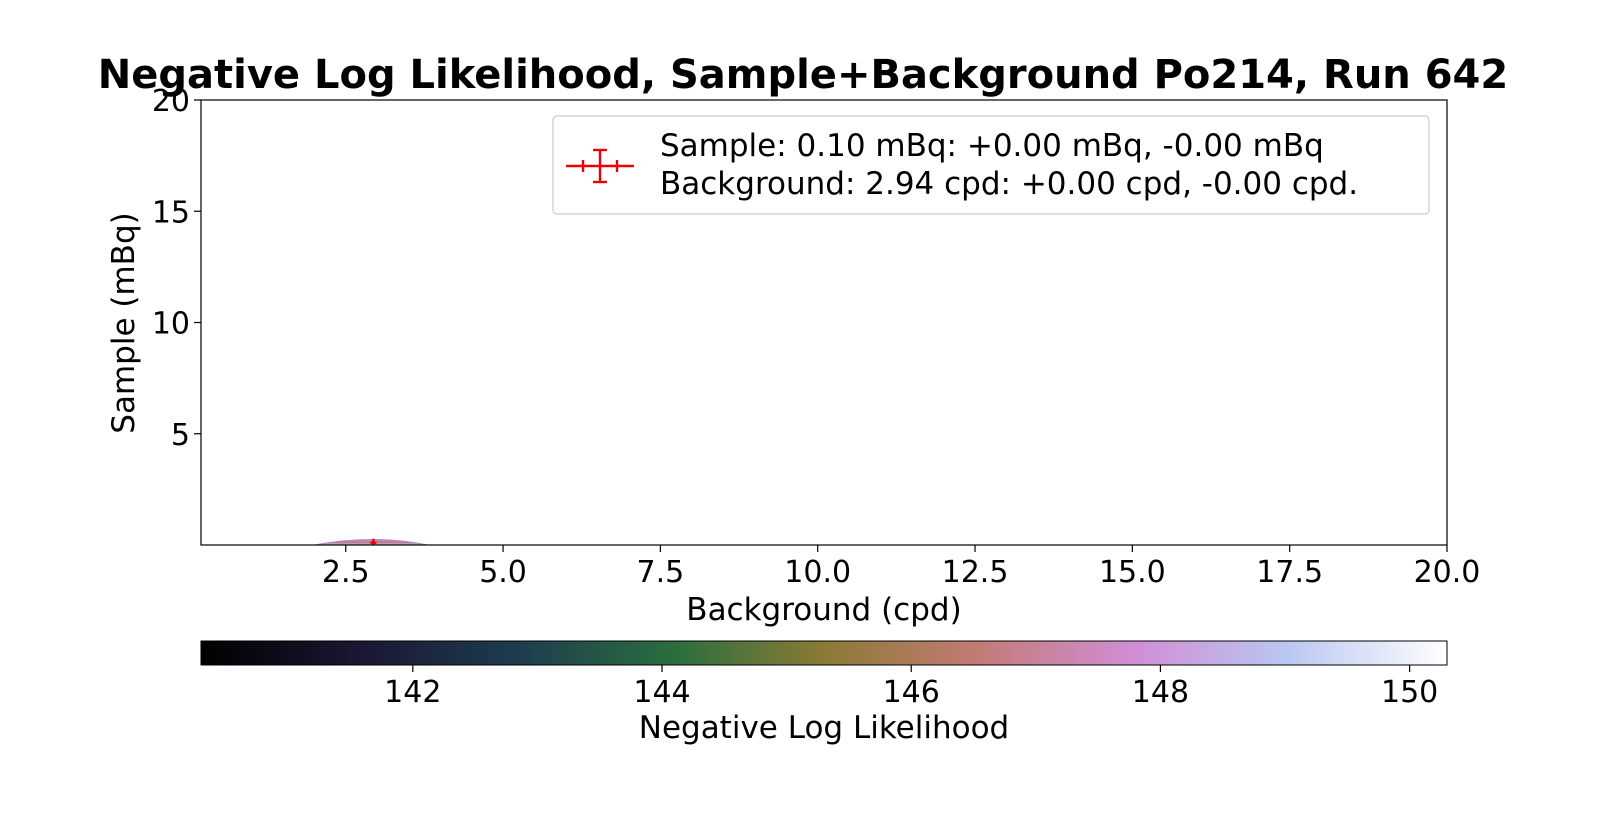 The width and height of the screenshot is (1600, 823). What do you see at coordinates (901, 567) in the screenshot?
I see `x-axis: 2.5 5.0 7.5 10.0 12.5 15.0 17.5 20.0` at bounding box center [901, 567].